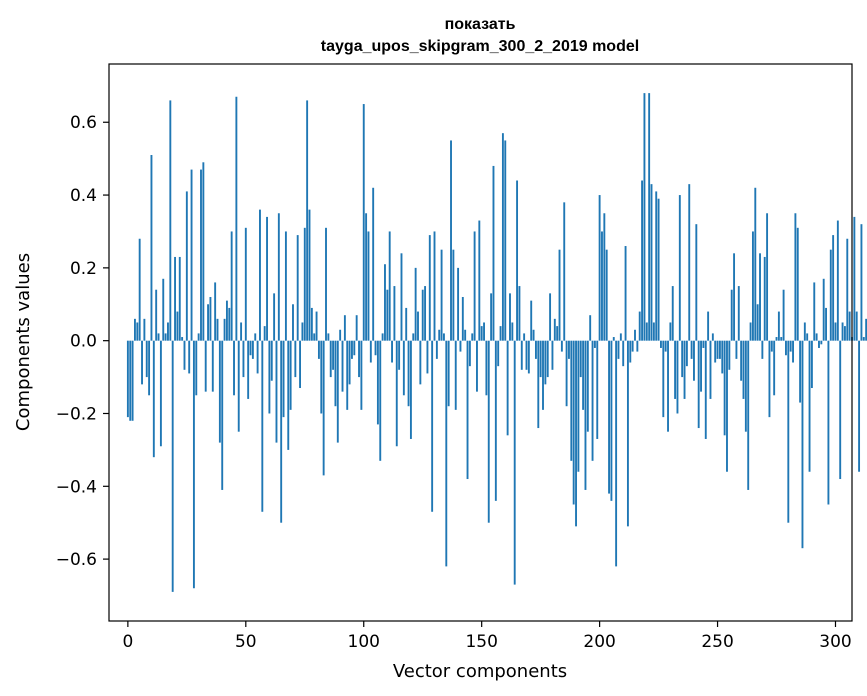  What do you see at coordinates (82, 341) in the screenshot?
I see `y-axis: −0.6 −0.4 −0.2 0.0 0.2 0.4 0.6` at bounding box center [82, 341].